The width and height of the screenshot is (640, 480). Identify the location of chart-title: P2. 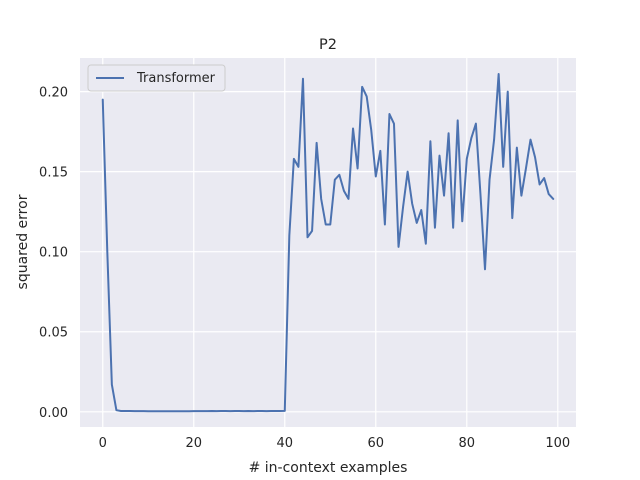
(328, 45).